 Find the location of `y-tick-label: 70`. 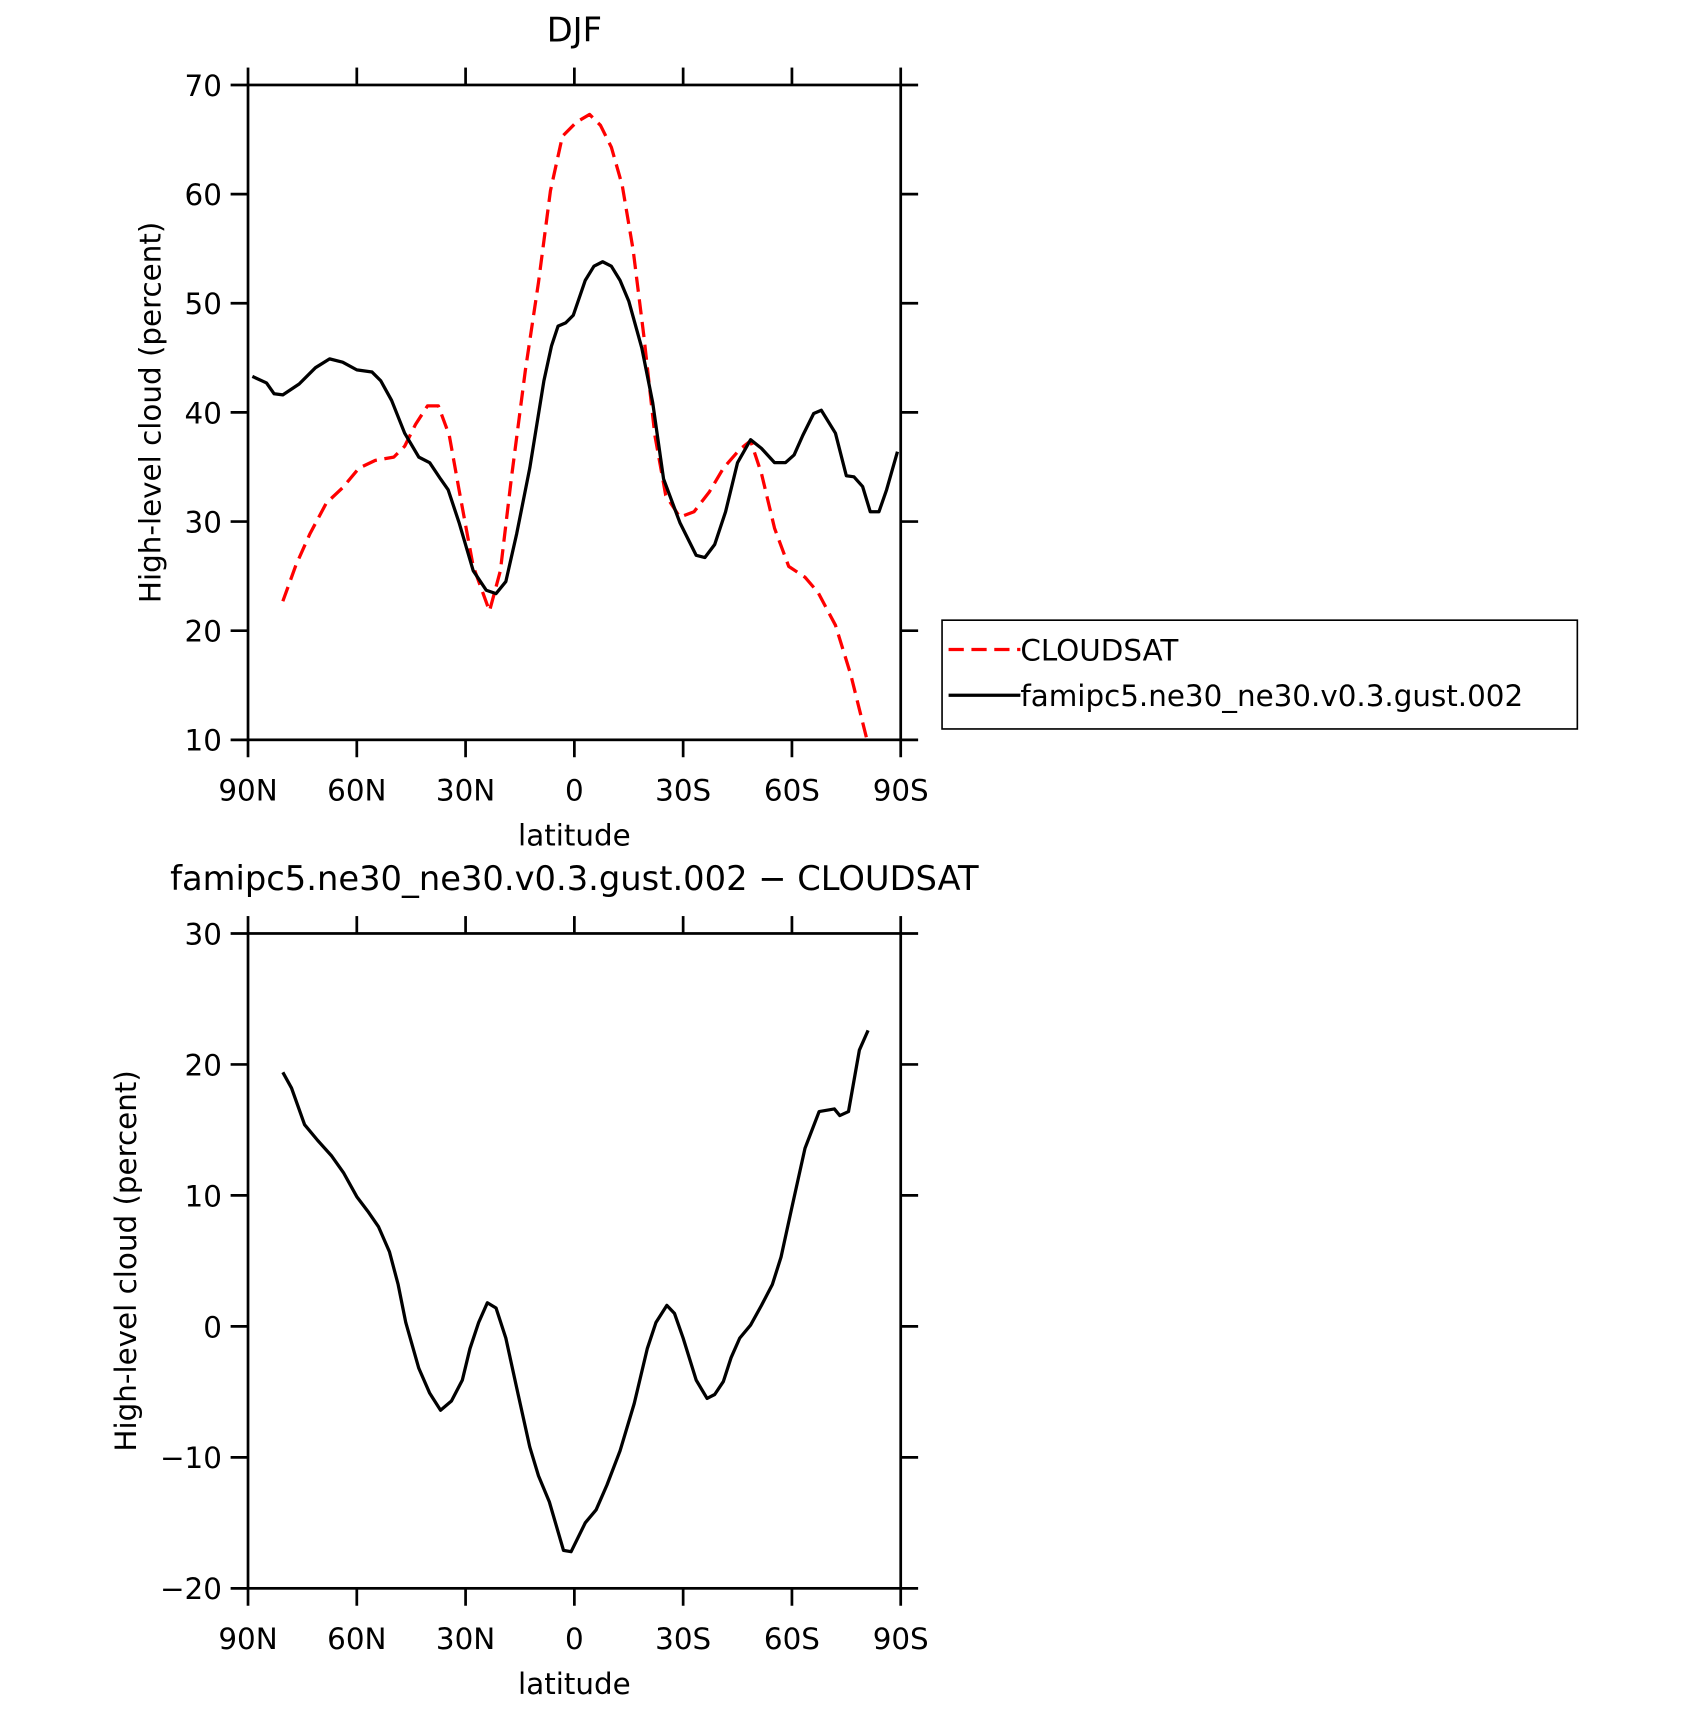

y-tick-label: 70 is located at coordinates (203, 86).